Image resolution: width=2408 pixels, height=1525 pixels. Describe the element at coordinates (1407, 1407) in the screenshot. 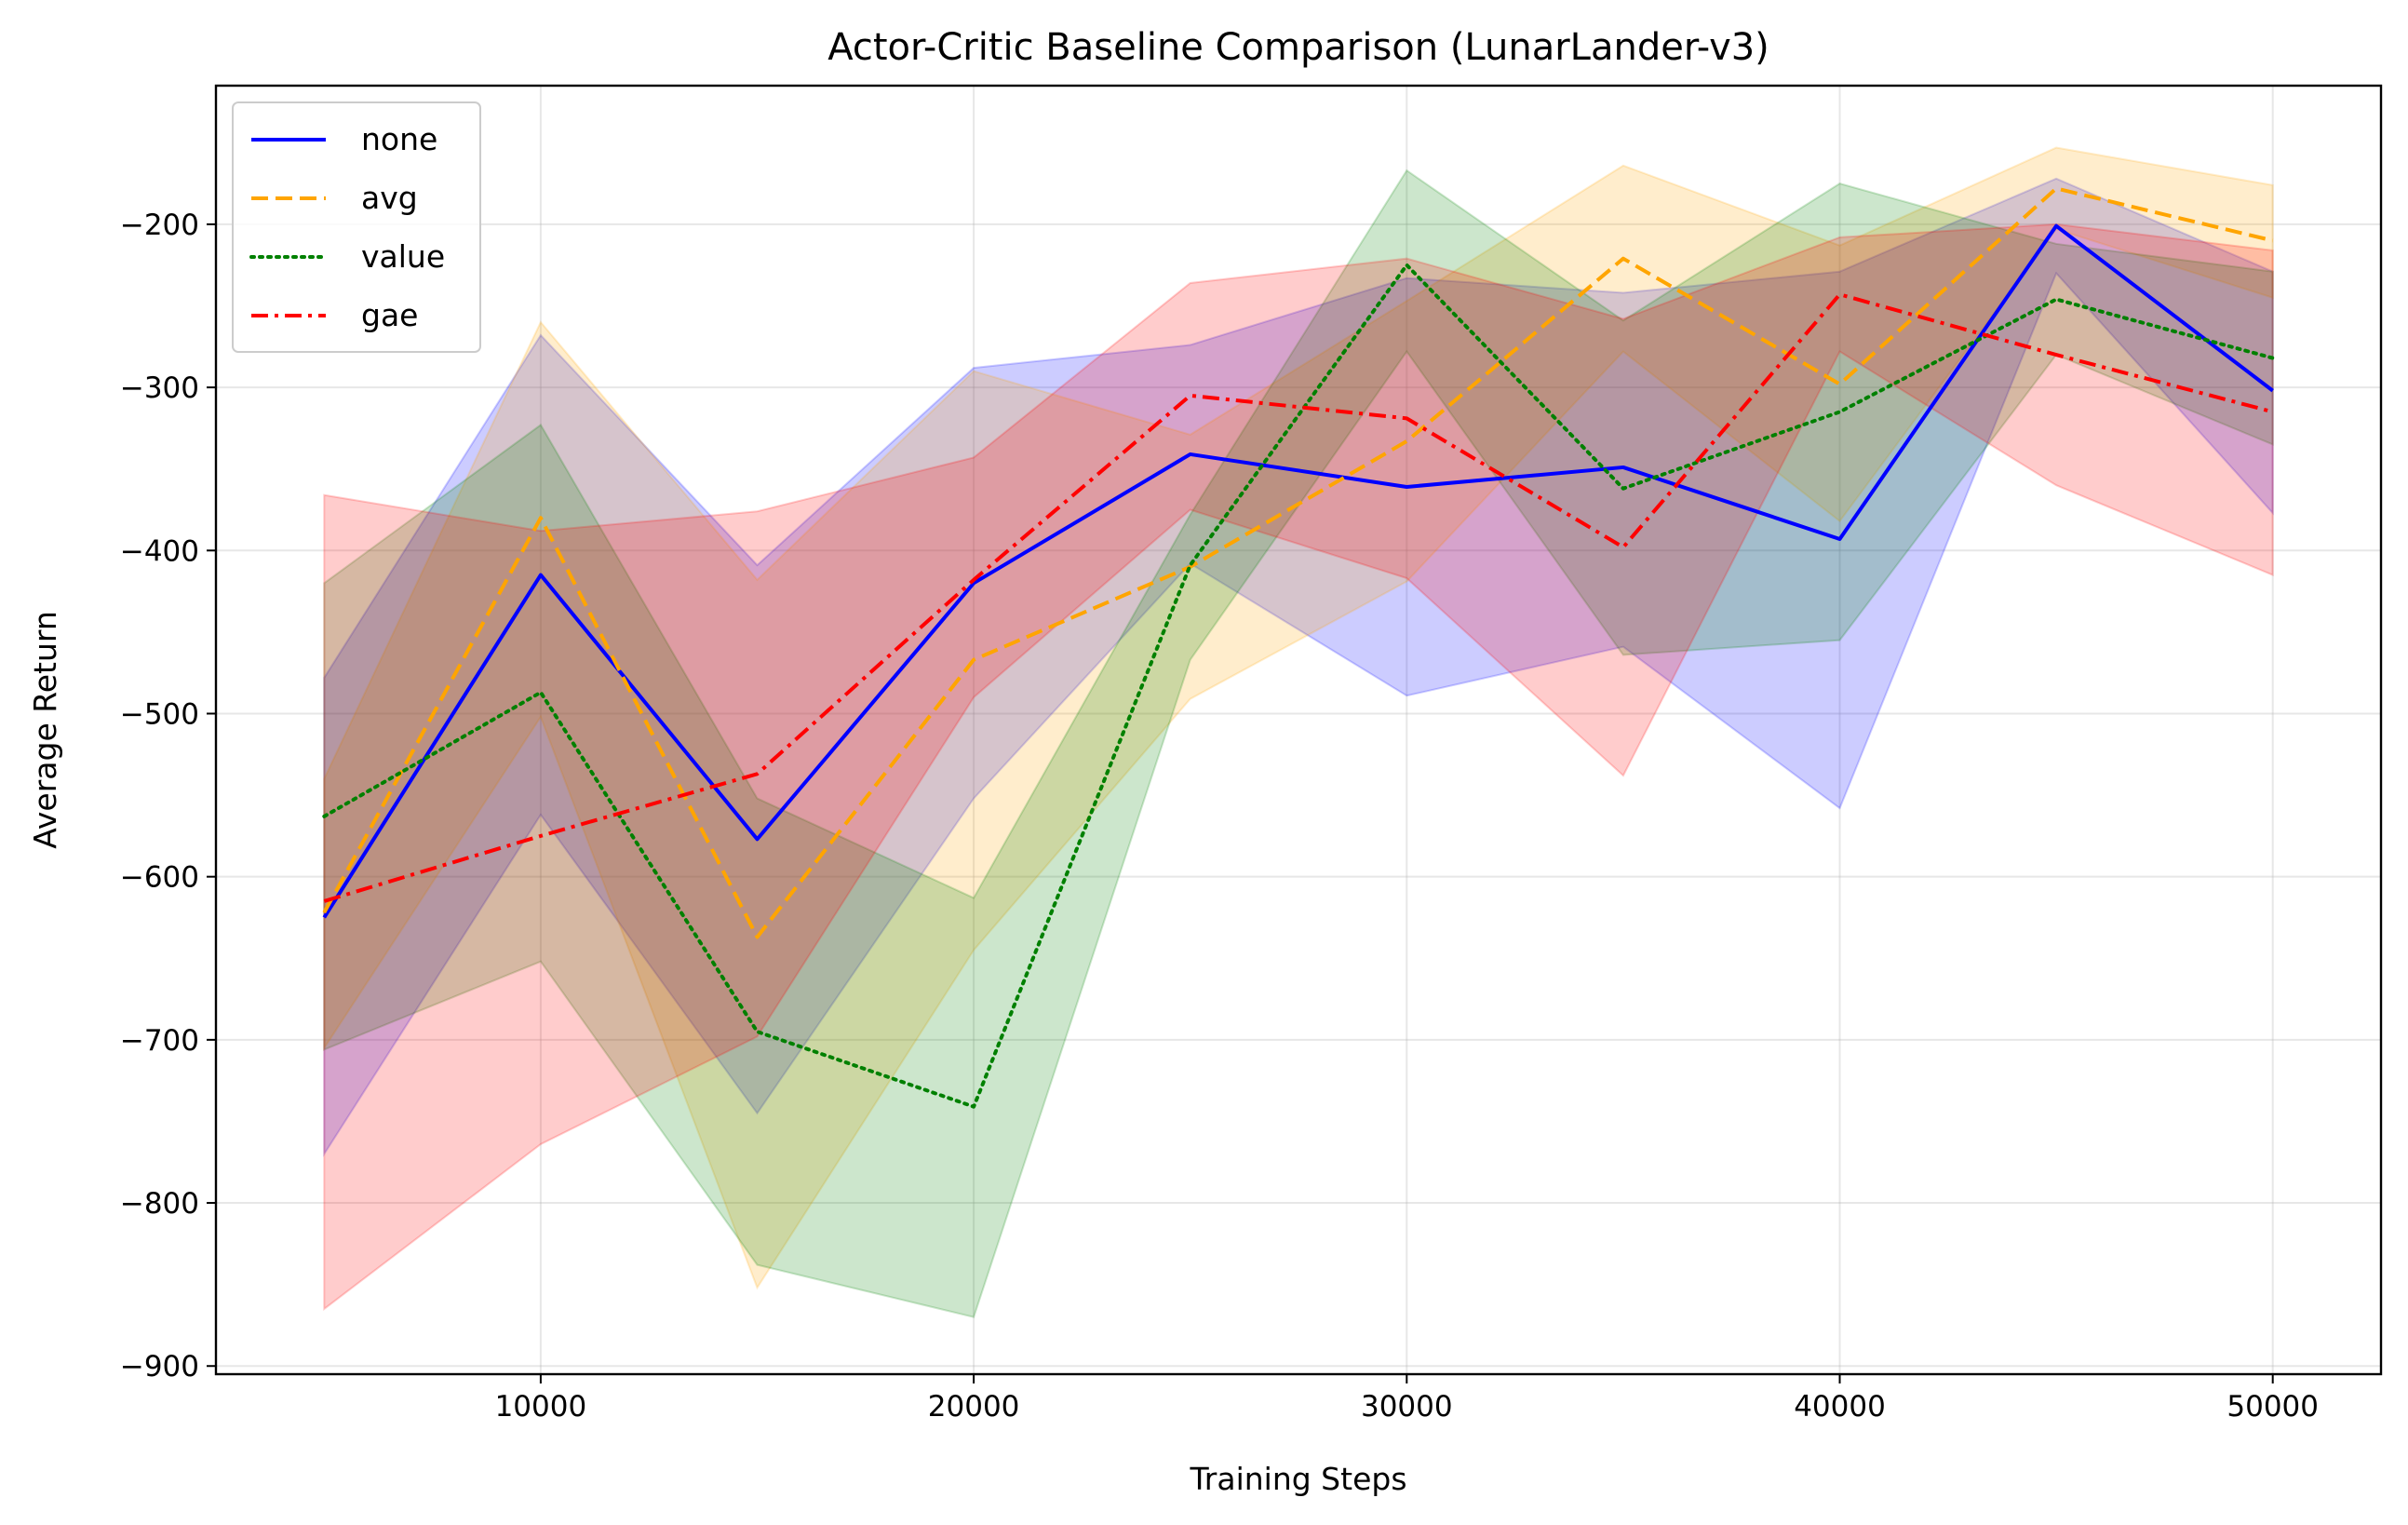

I see `x-tick-label: 30000` at that location.